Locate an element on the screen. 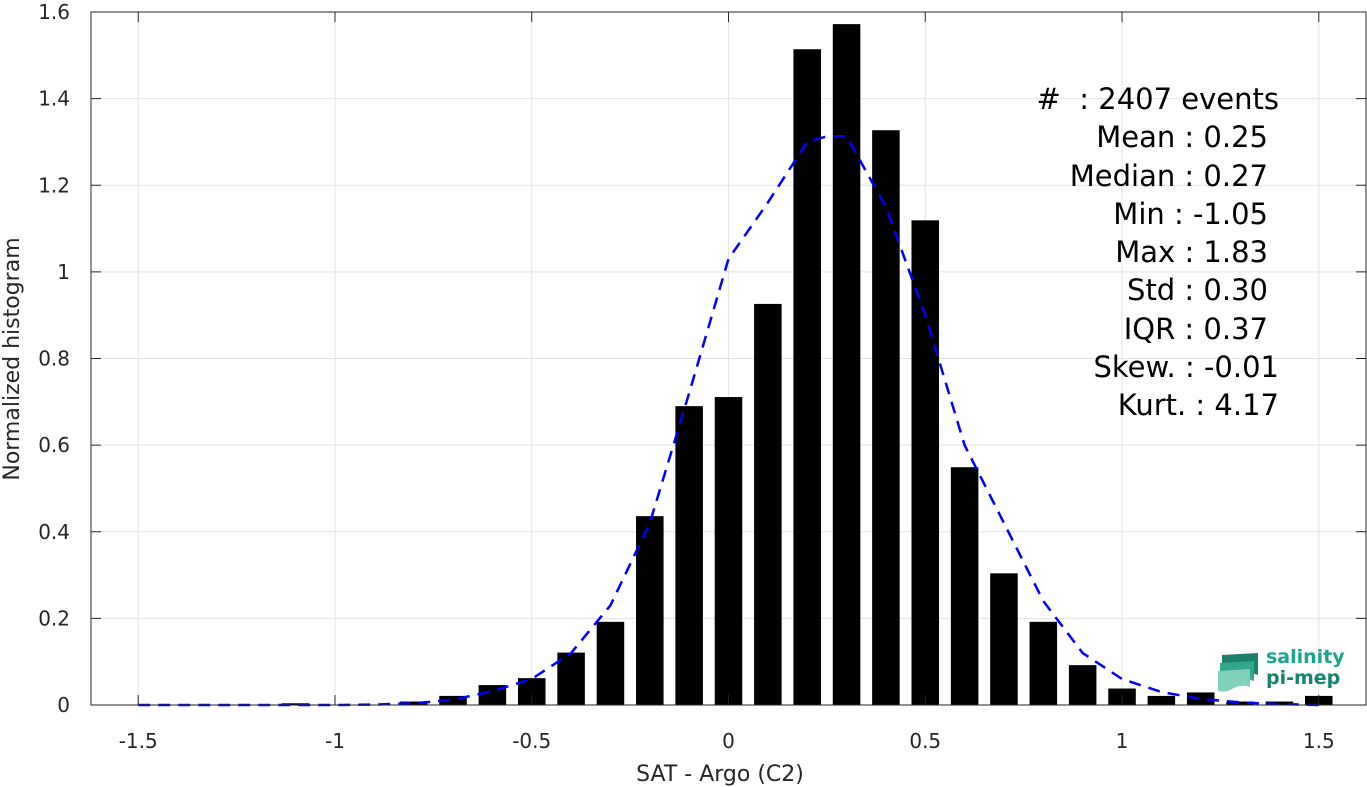  y-tick-label: 0.6 is located at coordinates (54, 445).